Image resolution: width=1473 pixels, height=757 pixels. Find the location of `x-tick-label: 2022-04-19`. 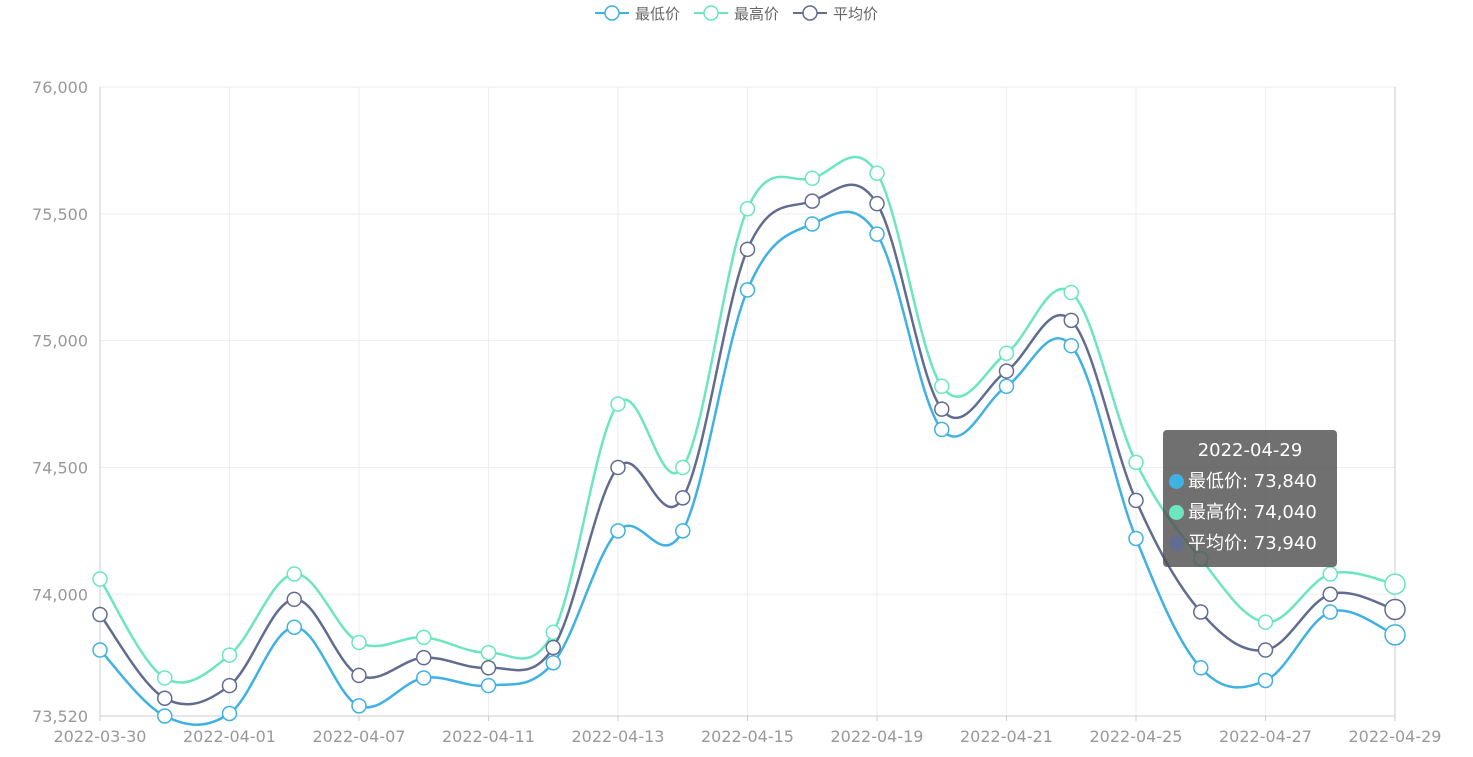

x-tick-label: 2022-04-19 is located at coordinates (877, 736).